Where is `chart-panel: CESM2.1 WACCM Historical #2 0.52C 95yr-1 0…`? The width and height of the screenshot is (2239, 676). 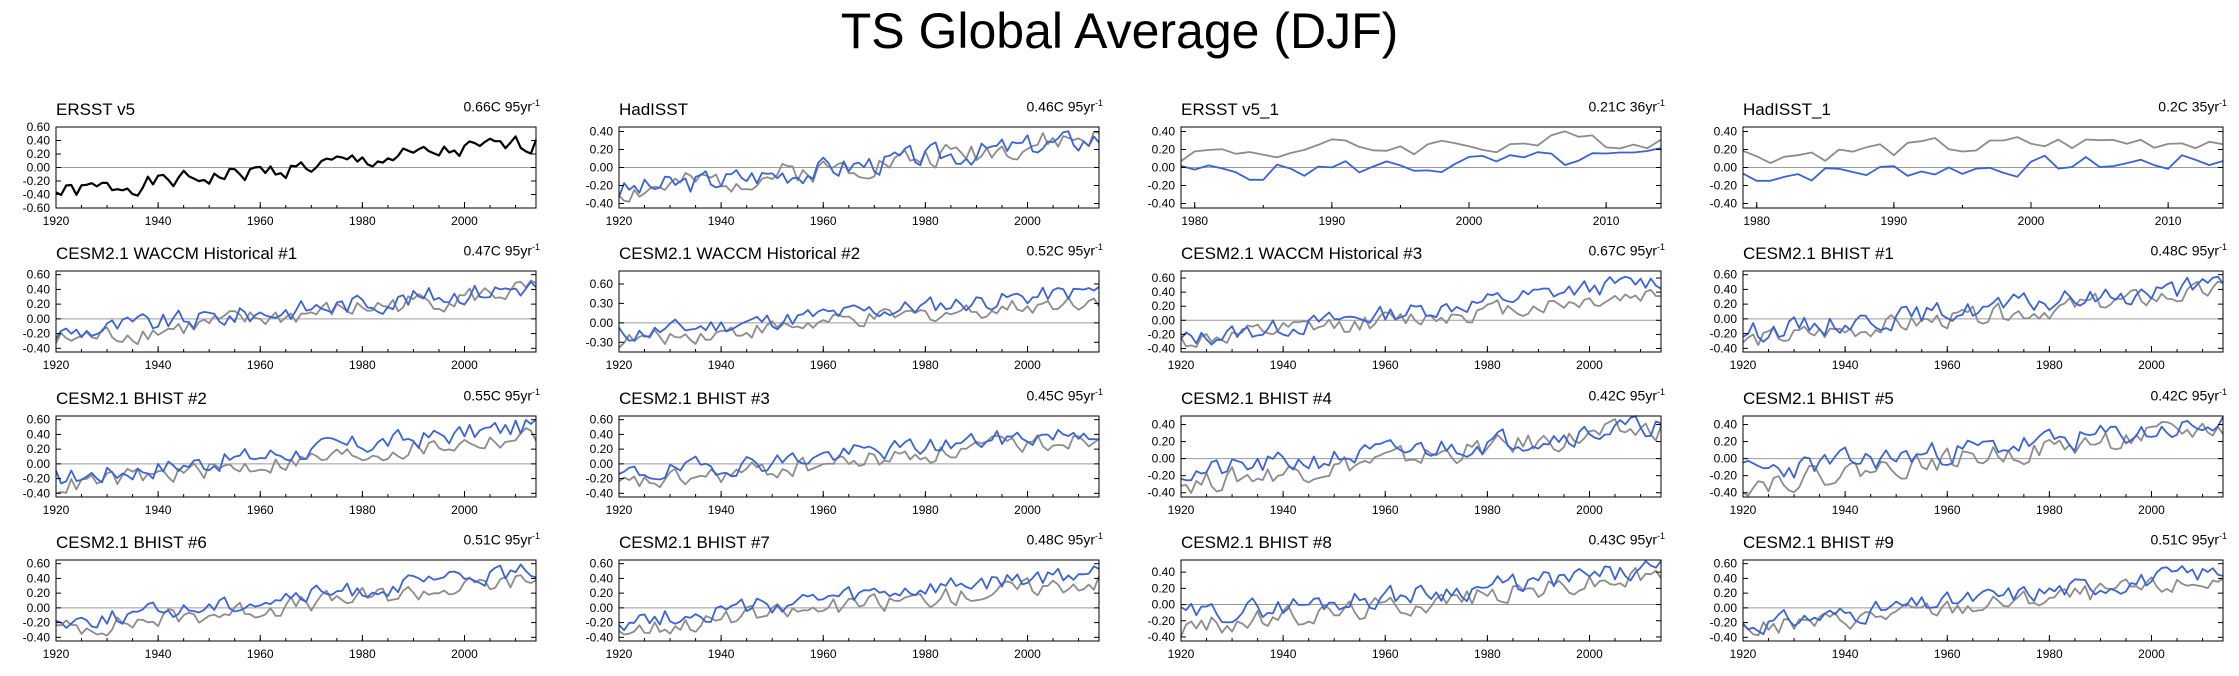
chart-panel: CESM2.1 WACCM Historical #2 0.52C 95yr-1 0… is located at coordinates (833, 307).